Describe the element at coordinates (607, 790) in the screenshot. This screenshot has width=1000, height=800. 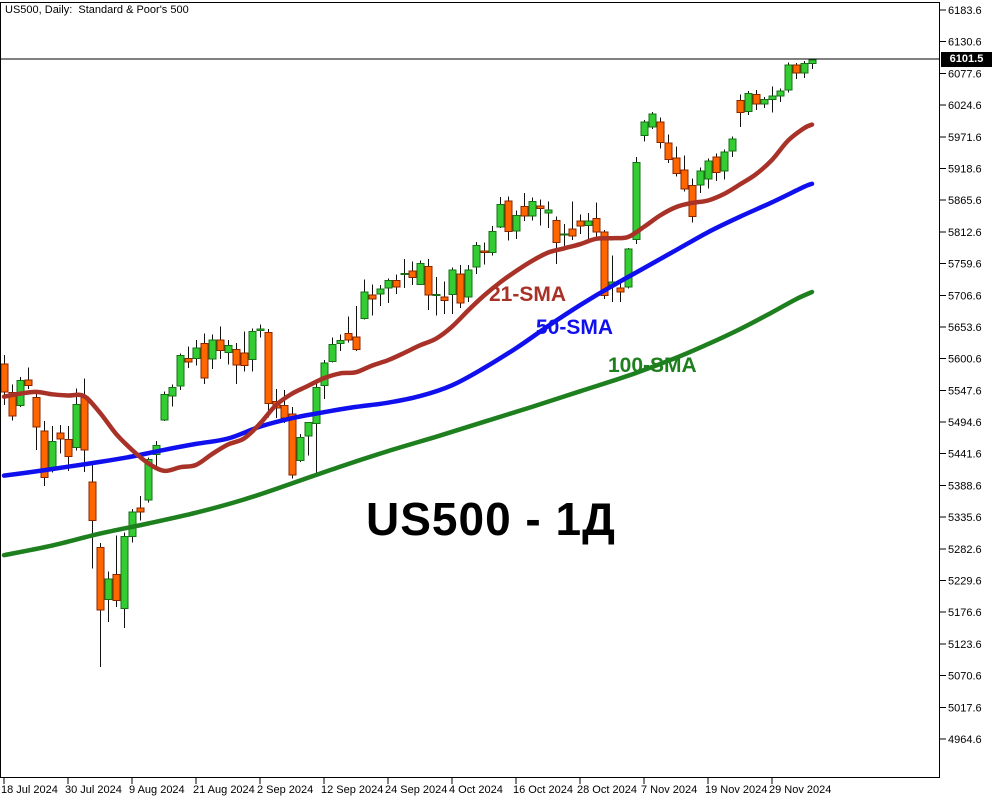
I see `x-axis-label: 28 Oct 2024` at that location.